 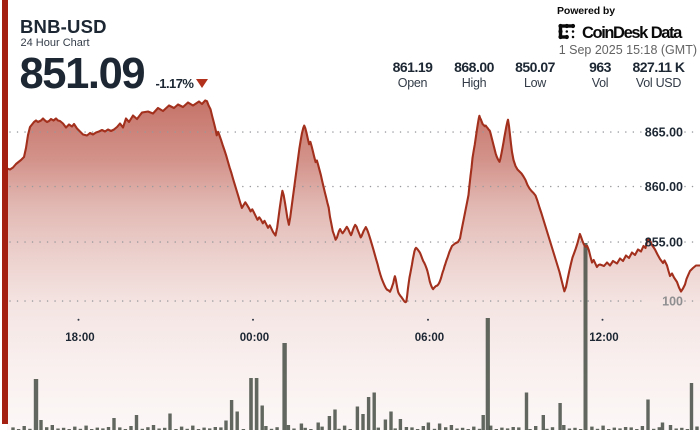 What do you see at coordinates (429, 338) in the screenshot?
I see `svg-text: 06:00` at bounding box center [429, 338].